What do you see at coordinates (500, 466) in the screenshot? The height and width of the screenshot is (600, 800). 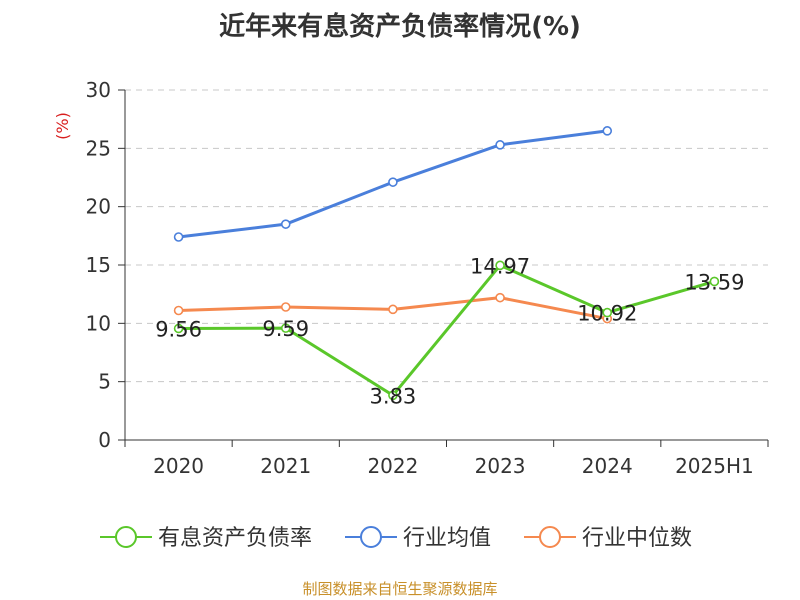 I see `x-tick-label: 2023` at bounding box center [500, 466].